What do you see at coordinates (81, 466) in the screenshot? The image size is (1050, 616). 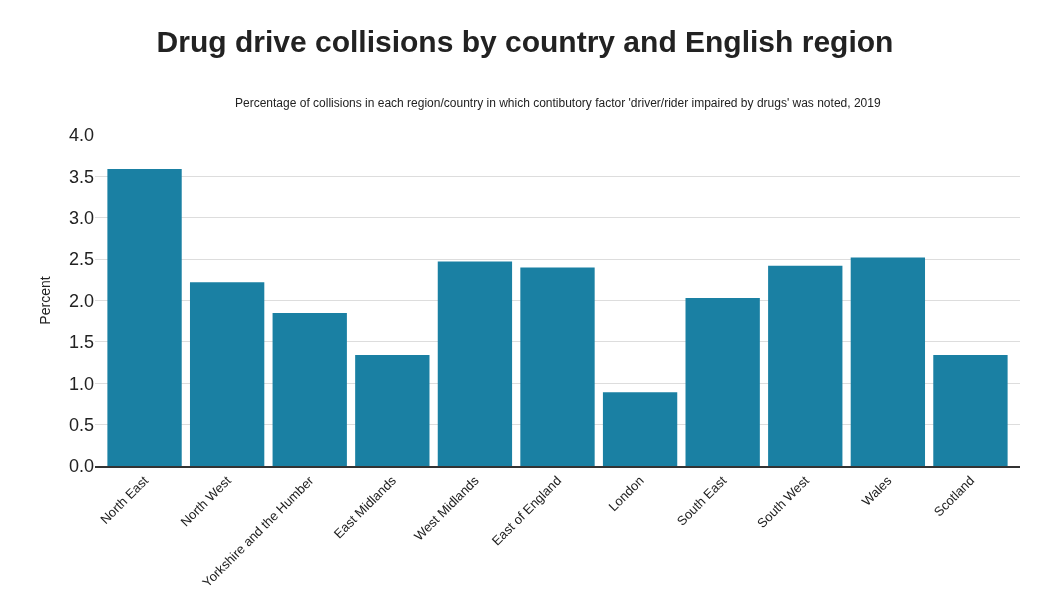 I see `y-tick-label: 0.0` at bounding box center [81, 466].